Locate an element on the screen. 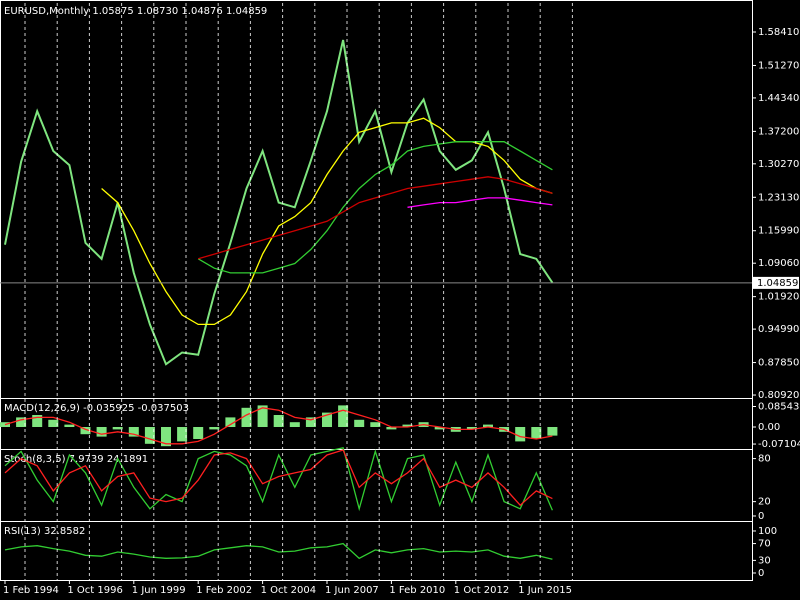  x-tick-label: 1 Oct 2004 is located at coordinates (288, 590).